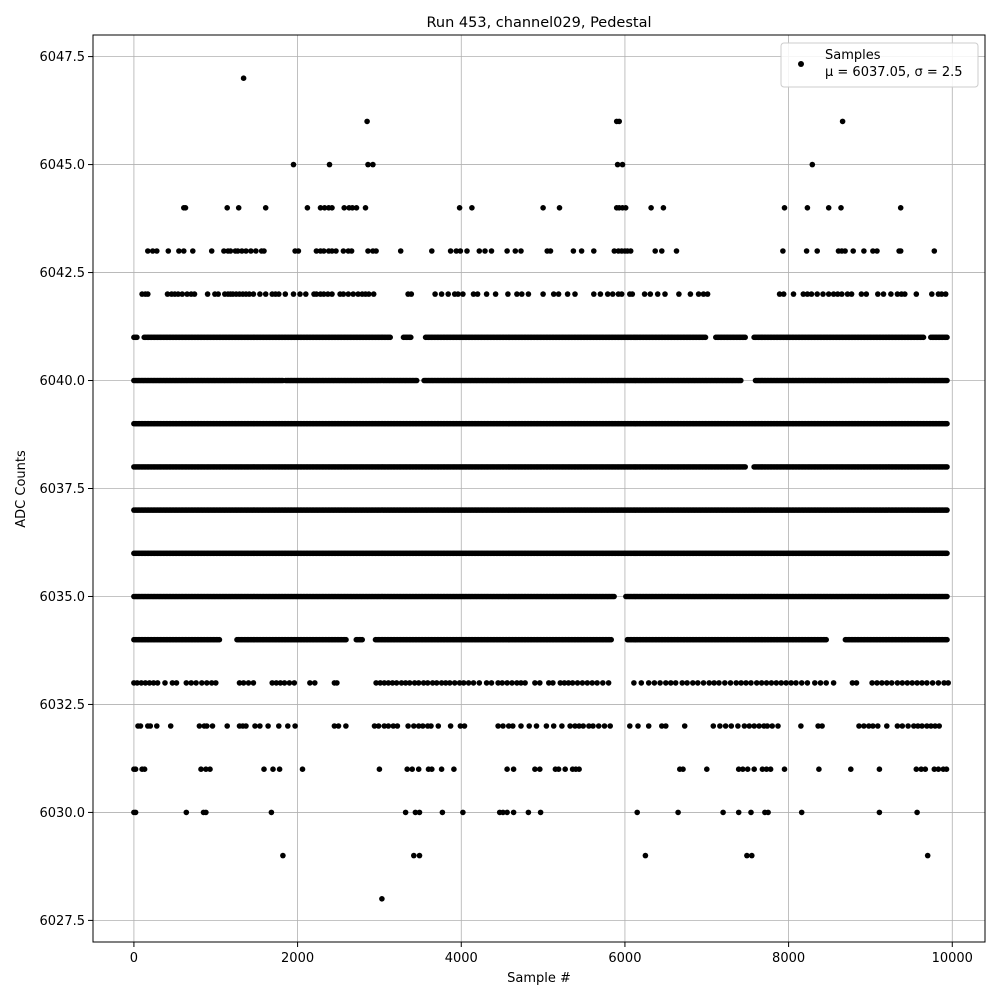  Describe the element at coordinates (63, 597) in the screenshot. I see `y-tick-label: 6035.0` at that location.